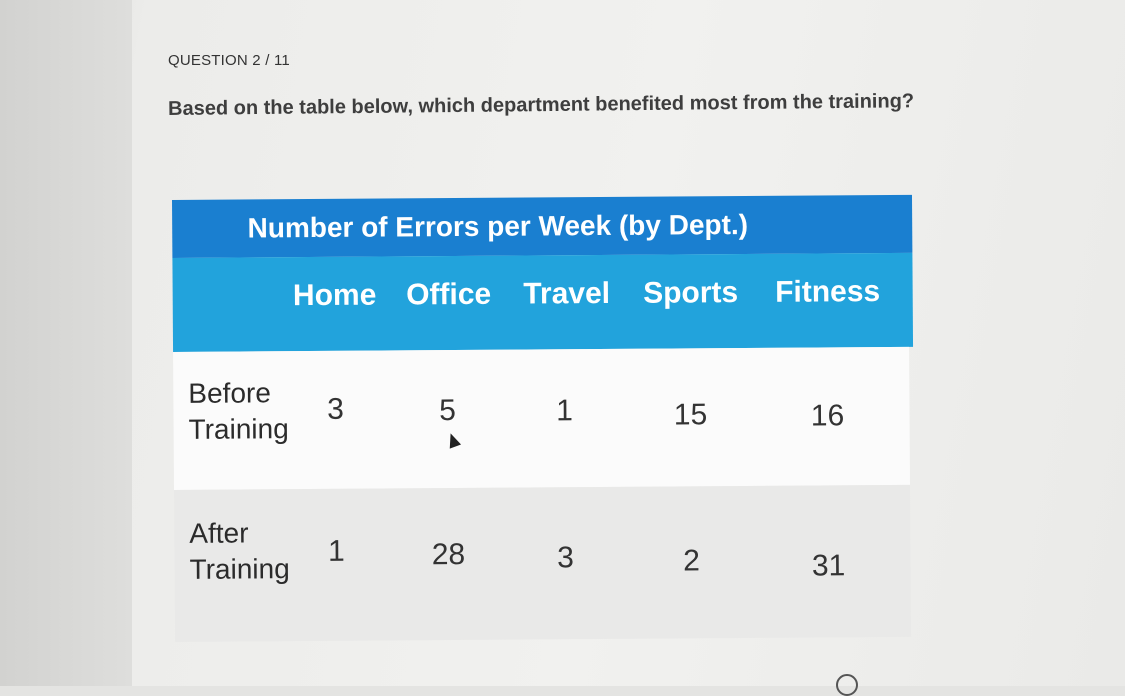  What do you see at coordinates (239, 551) in the screenshot?
I see `row-label-after-training: After Training` at bounding box center [239, 551].